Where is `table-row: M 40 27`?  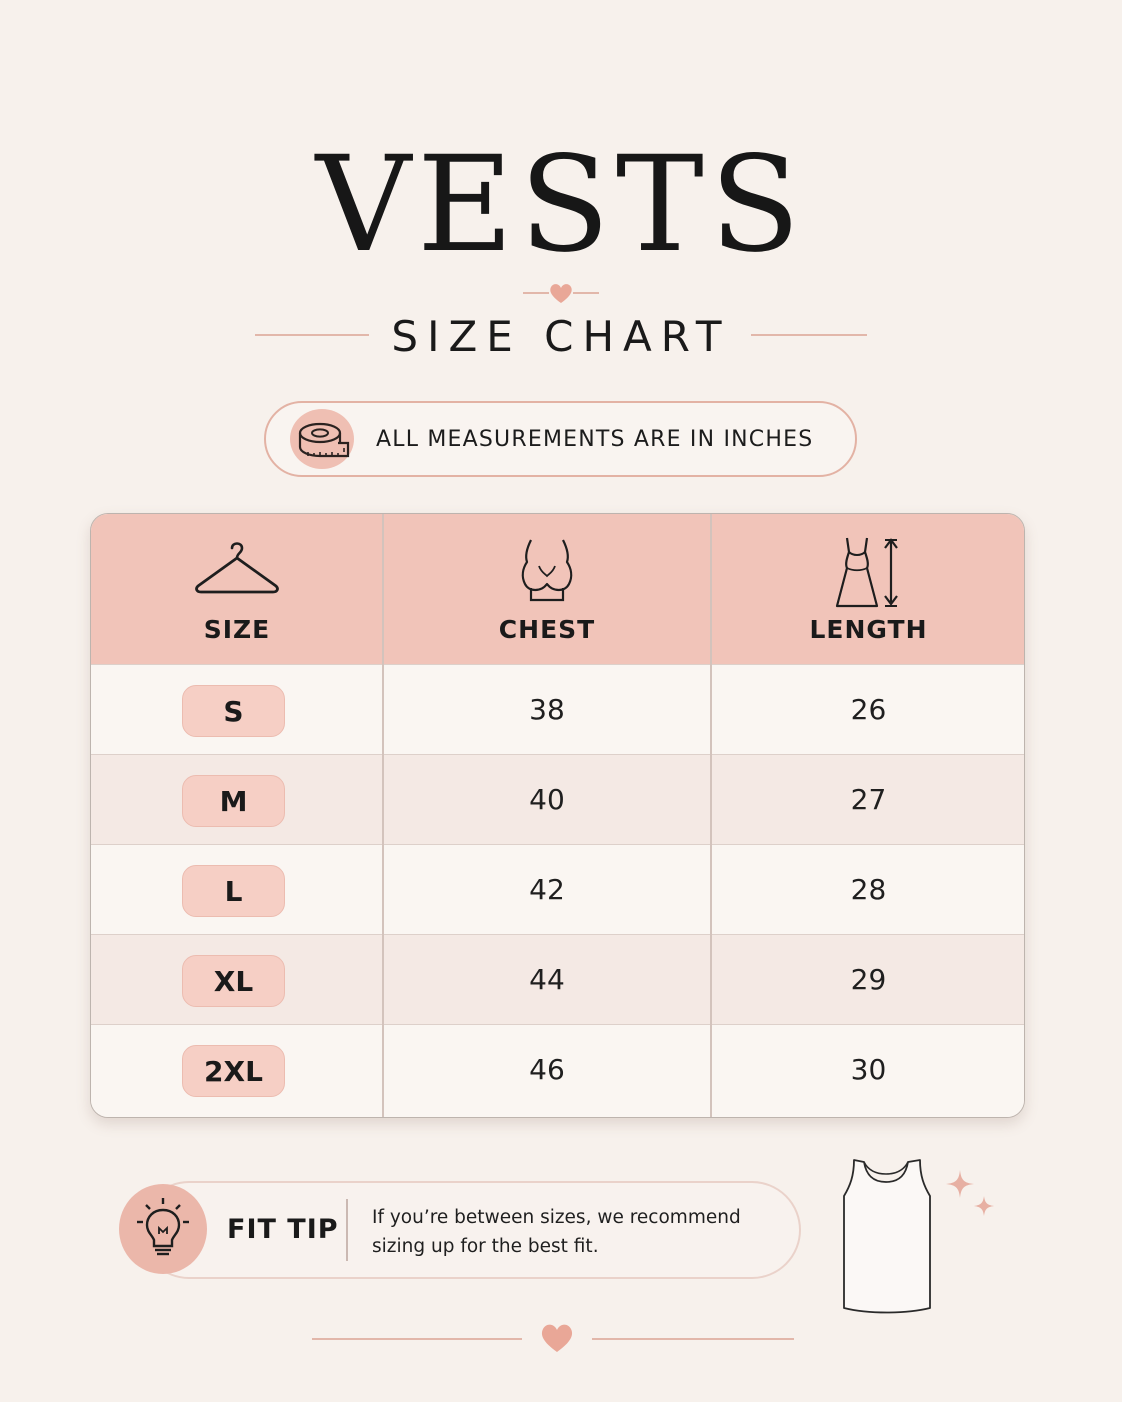
table-row: M 40 27 is located at coordinates (557, 799).